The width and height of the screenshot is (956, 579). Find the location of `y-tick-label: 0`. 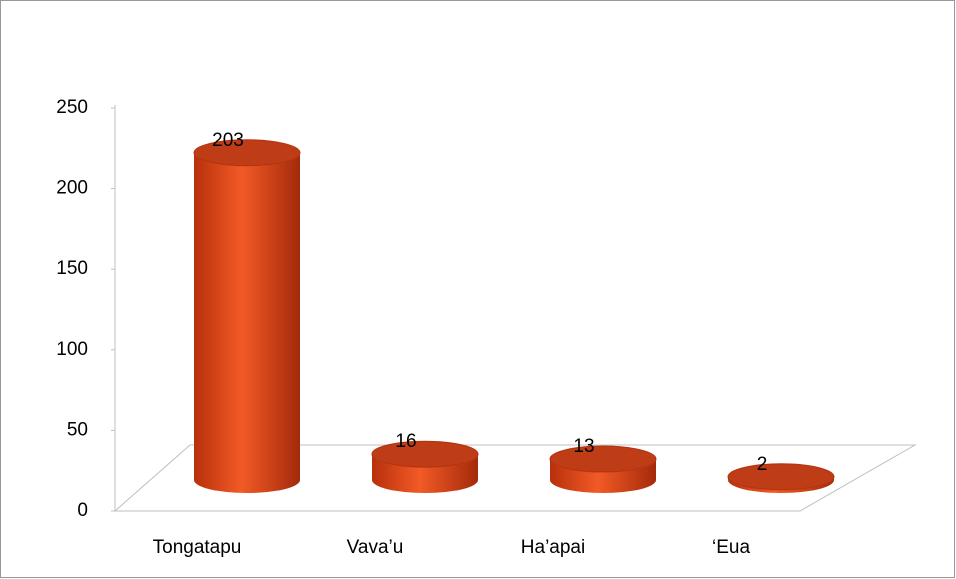

y-tick-label: 0 is located at coordinates (82, 510).